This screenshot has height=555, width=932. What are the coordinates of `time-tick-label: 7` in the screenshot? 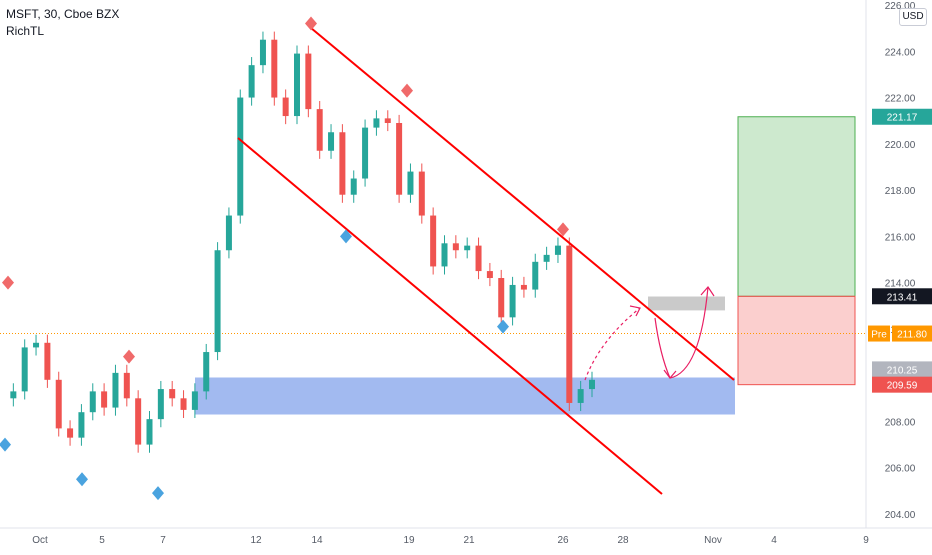 It's located at (163, 540).